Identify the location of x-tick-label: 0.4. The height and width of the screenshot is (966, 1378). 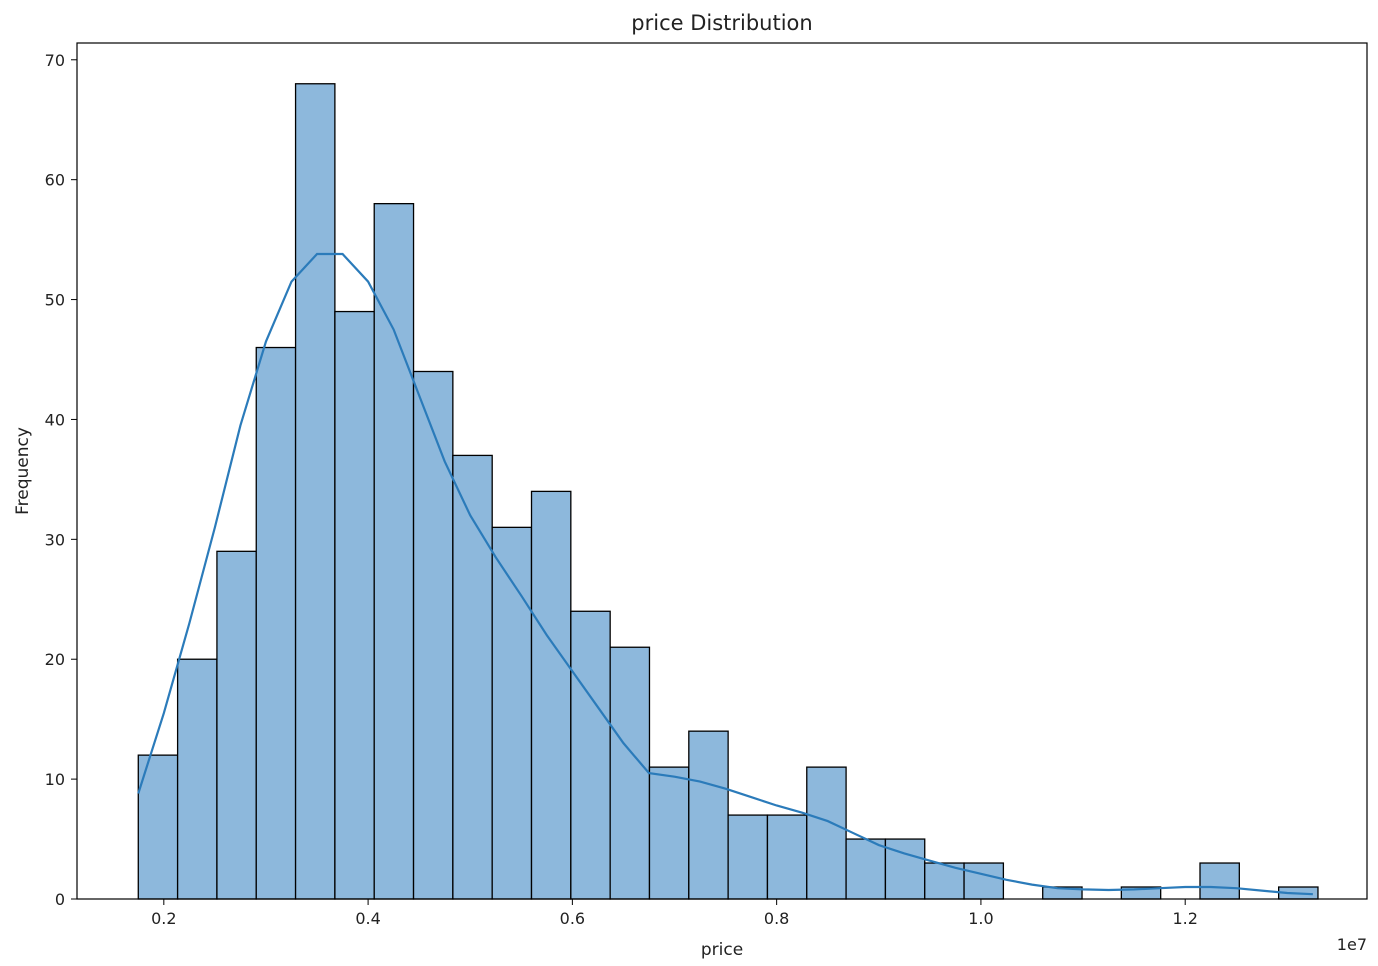
(367, 918).